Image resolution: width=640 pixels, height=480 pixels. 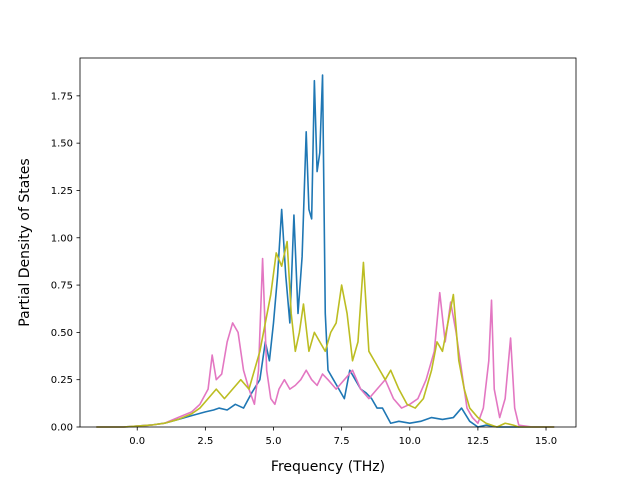 I want to click on x-axis: 0.0 2.5 5.0 7.5 10.0 12.5 15.0, so click(x=343, y=437).